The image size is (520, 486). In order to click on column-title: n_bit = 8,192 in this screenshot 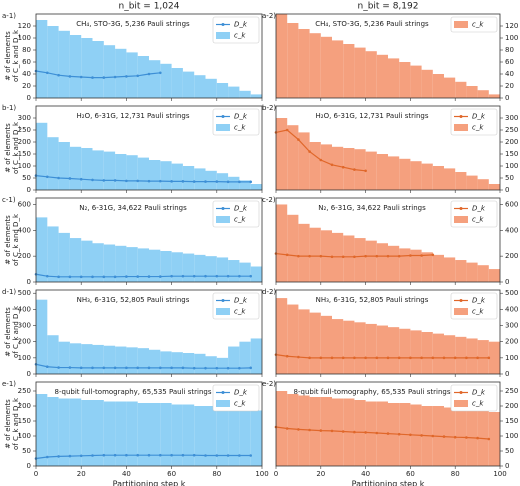, I will do `click(388, 7)`.